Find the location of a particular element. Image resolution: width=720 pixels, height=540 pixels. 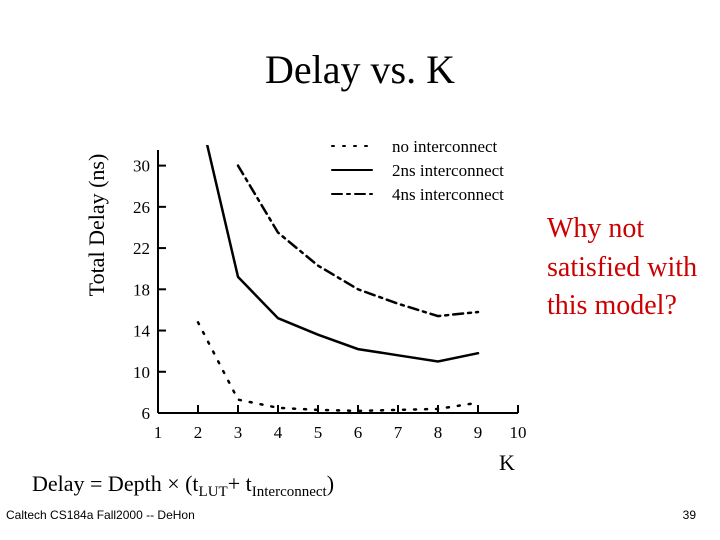

equation-sub-interconnect: Interconnect is located at coordinates (289, 492).